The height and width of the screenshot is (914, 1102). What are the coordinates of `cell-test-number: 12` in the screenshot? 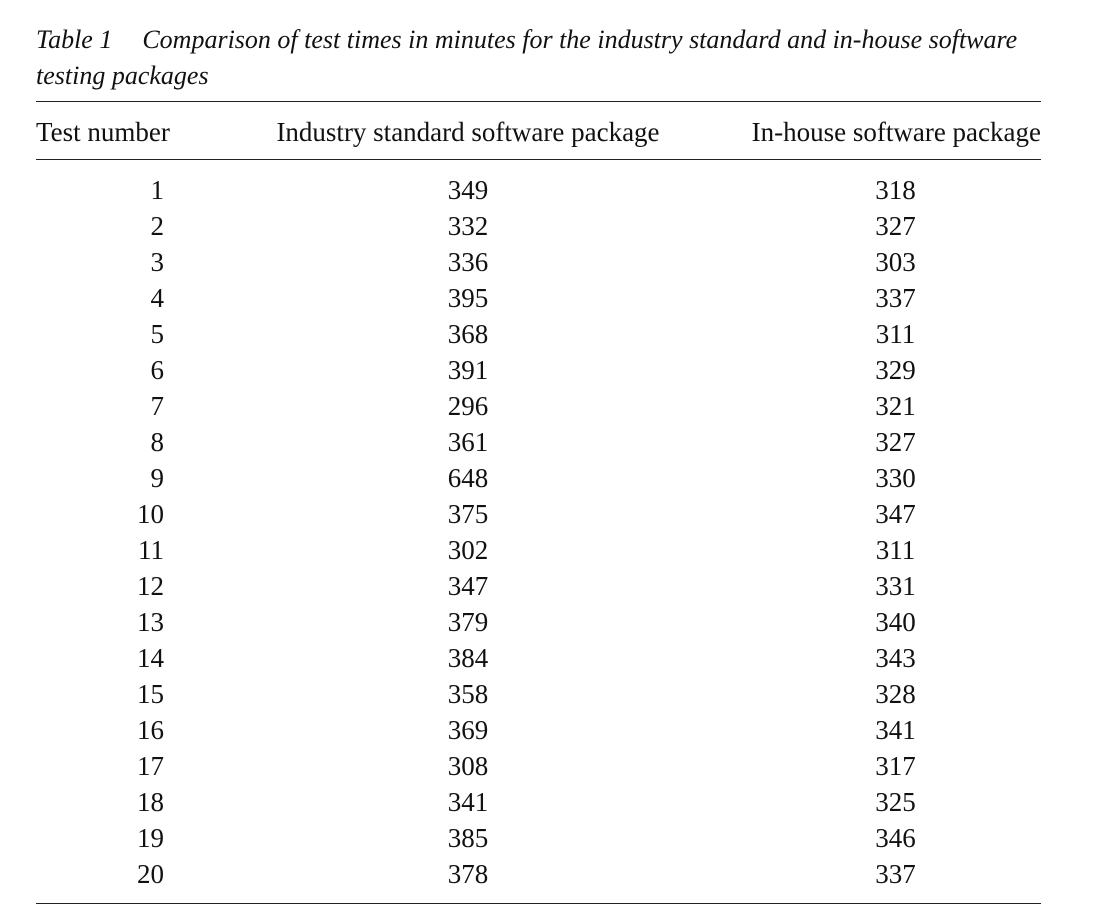 It's located at (150, 586).